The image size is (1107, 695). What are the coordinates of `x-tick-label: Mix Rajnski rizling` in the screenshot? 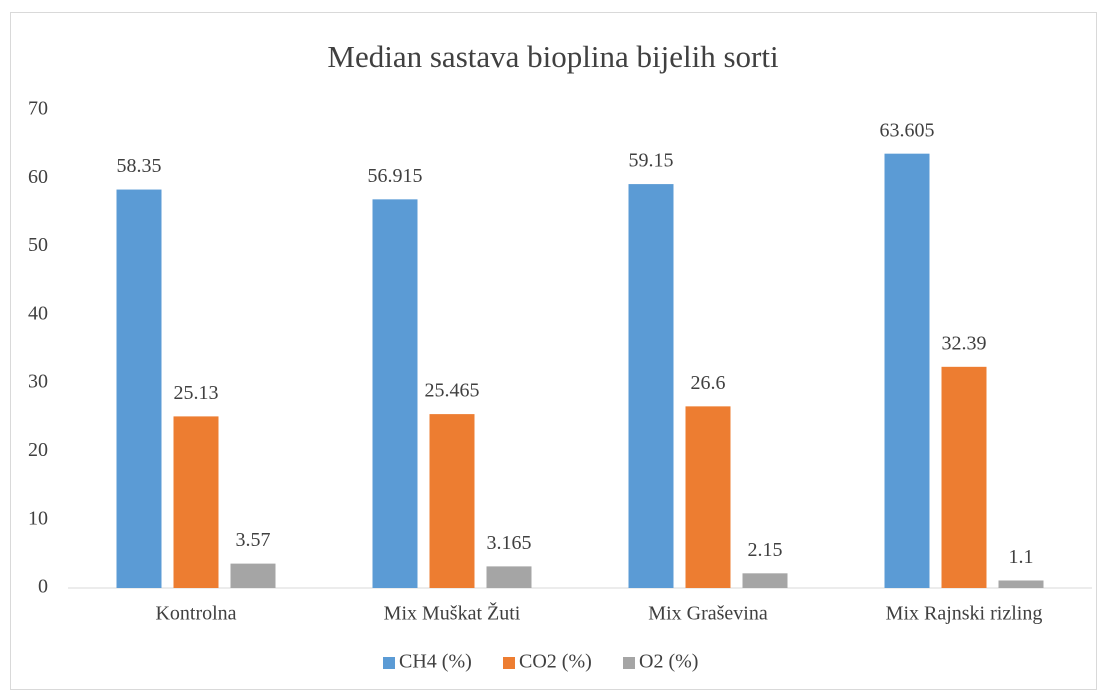 It's located at (964, 614).